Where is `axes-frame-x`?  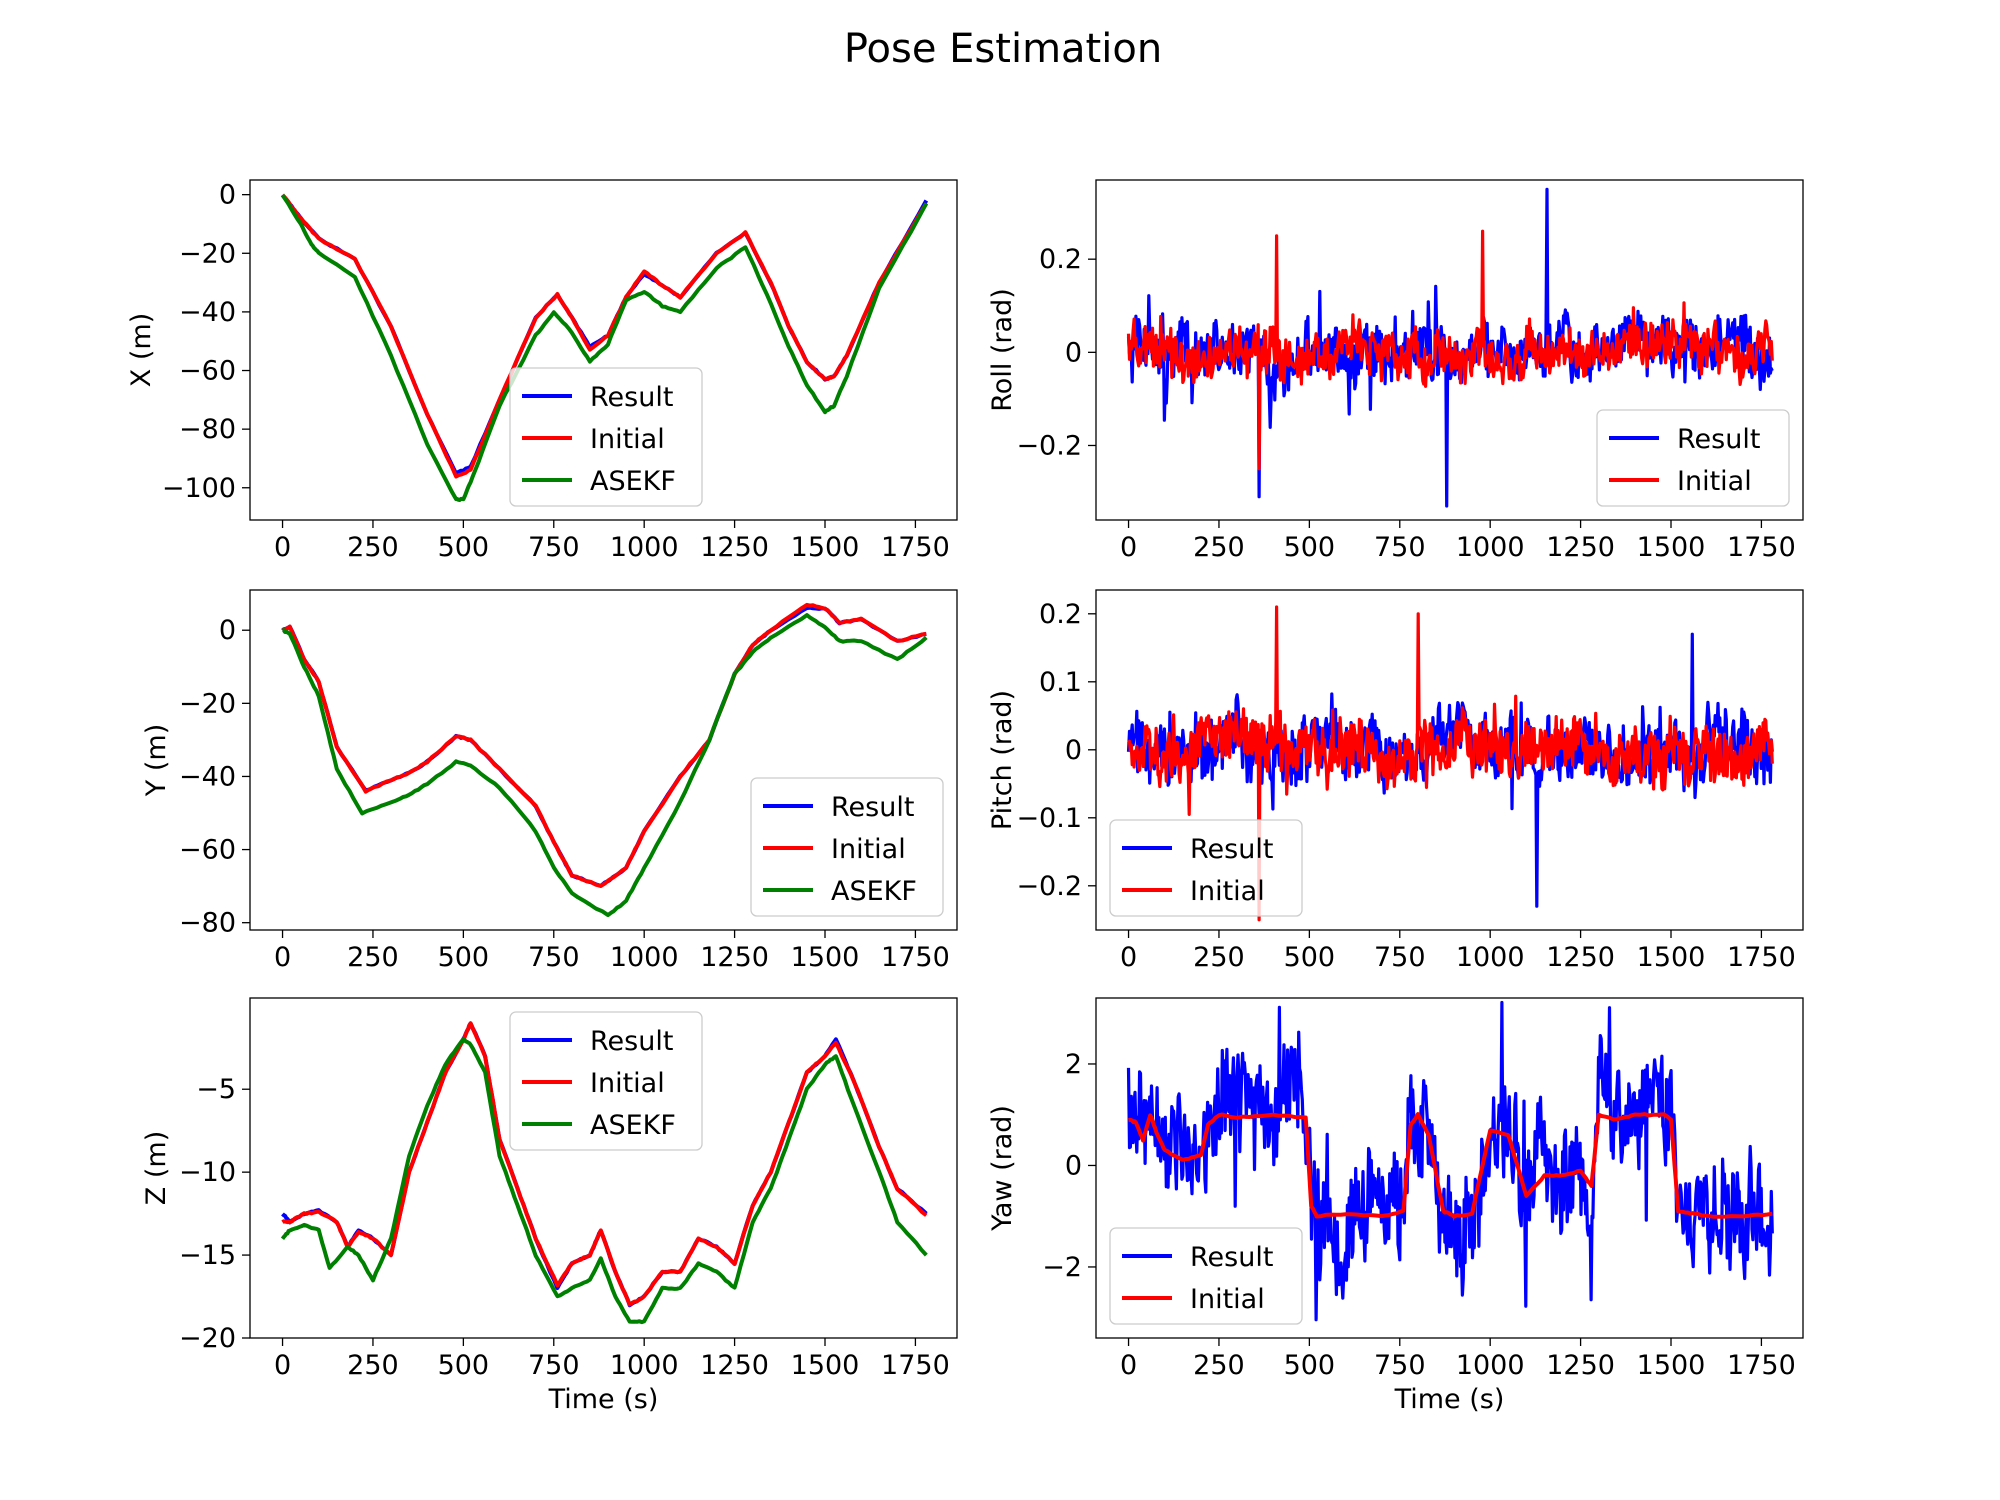 axes-frame-x is located at coordinates (603, 350).